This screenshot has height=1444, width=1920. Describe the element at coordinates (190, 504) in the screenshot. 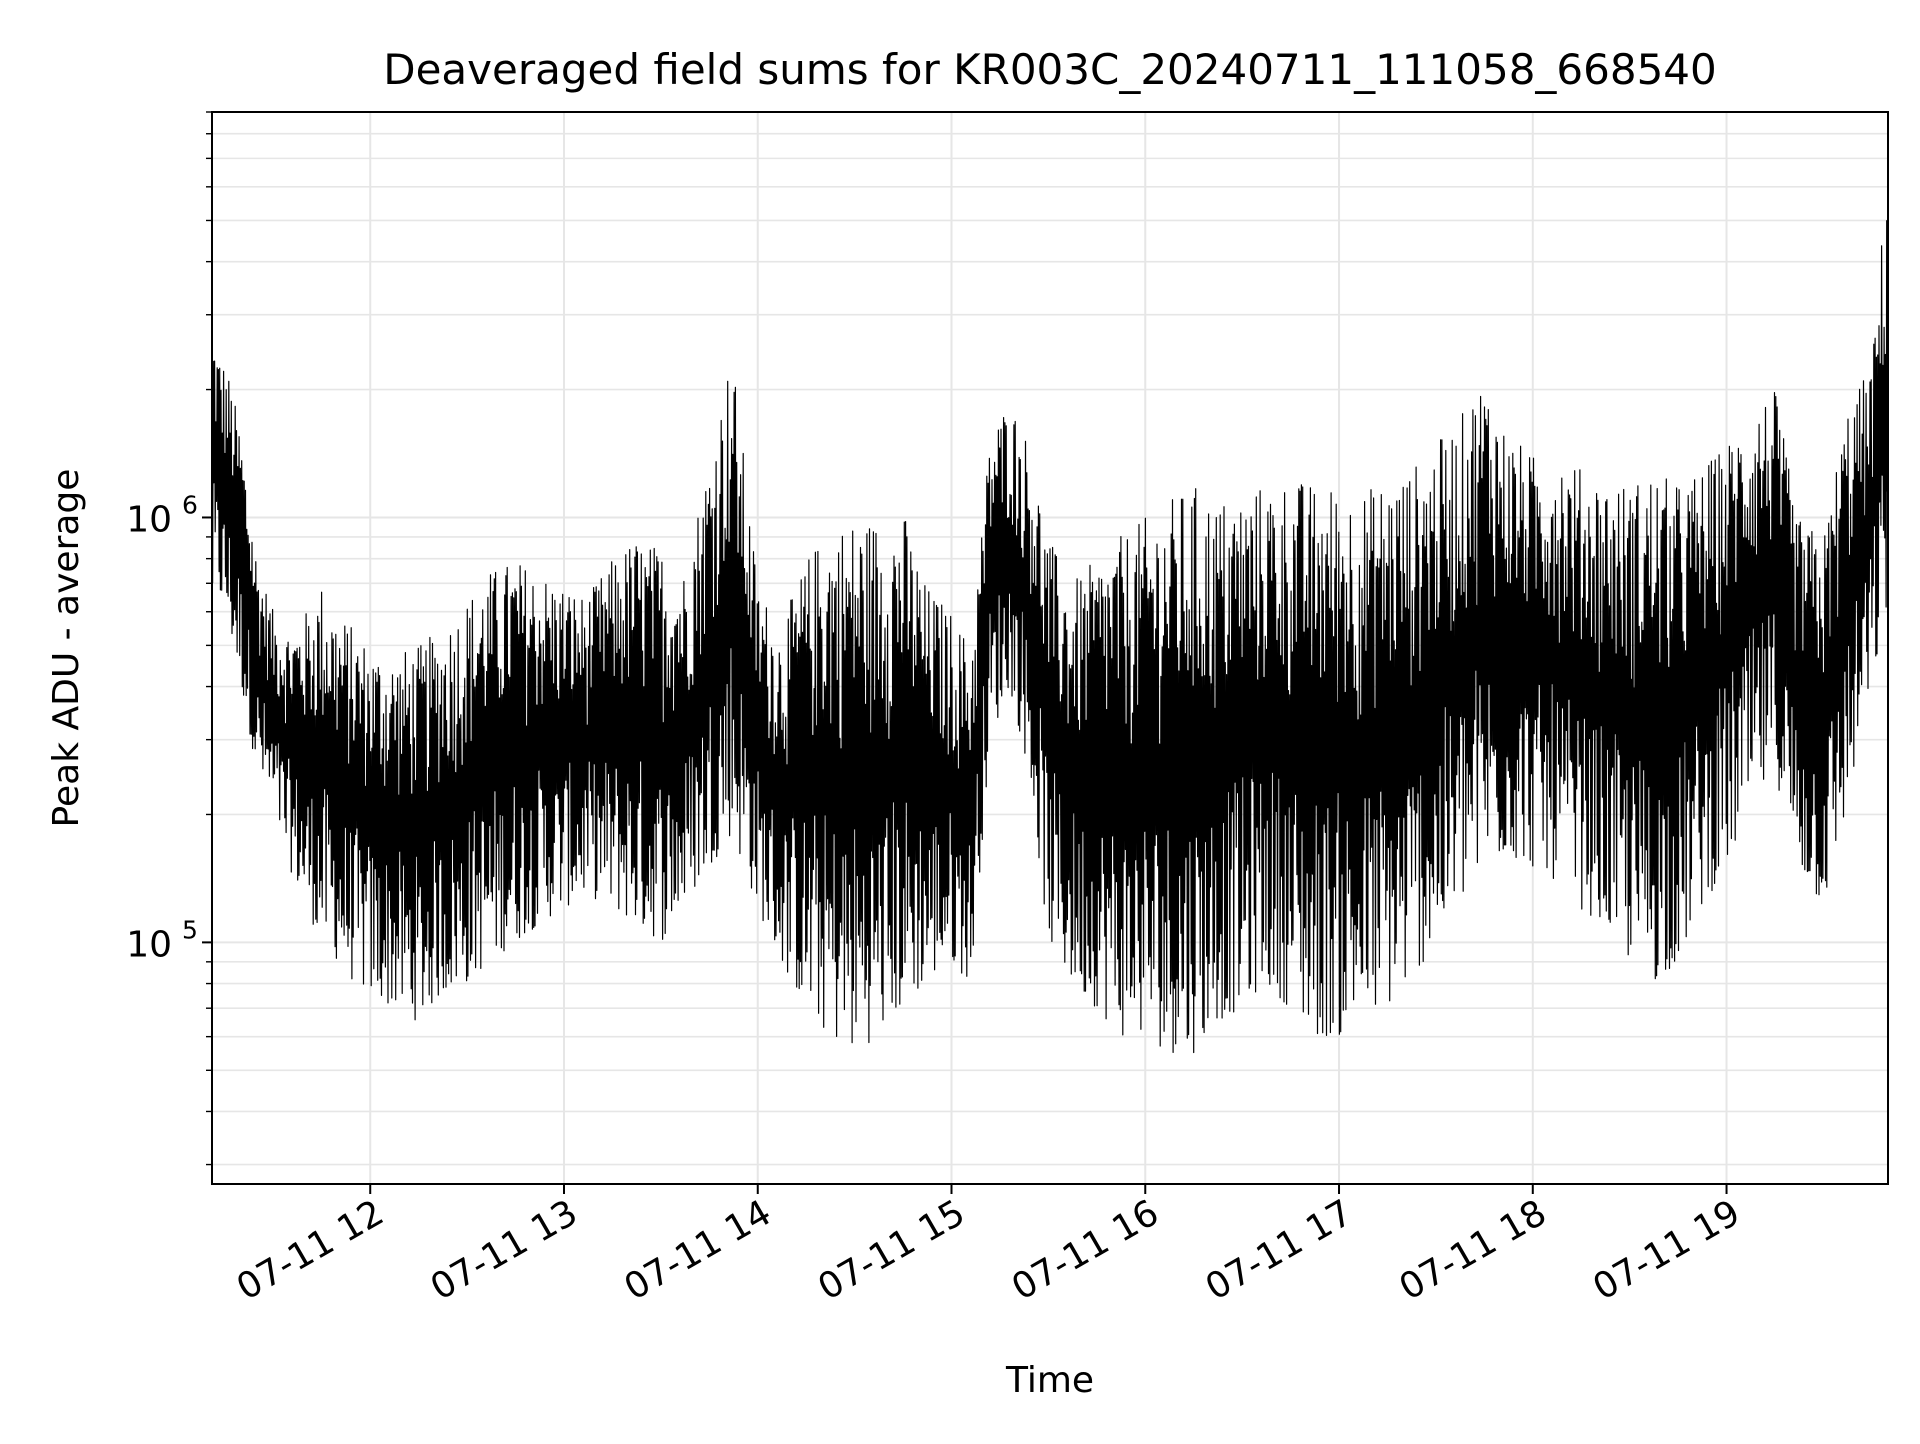

I see `y-tick-exponent: 6` at that location.